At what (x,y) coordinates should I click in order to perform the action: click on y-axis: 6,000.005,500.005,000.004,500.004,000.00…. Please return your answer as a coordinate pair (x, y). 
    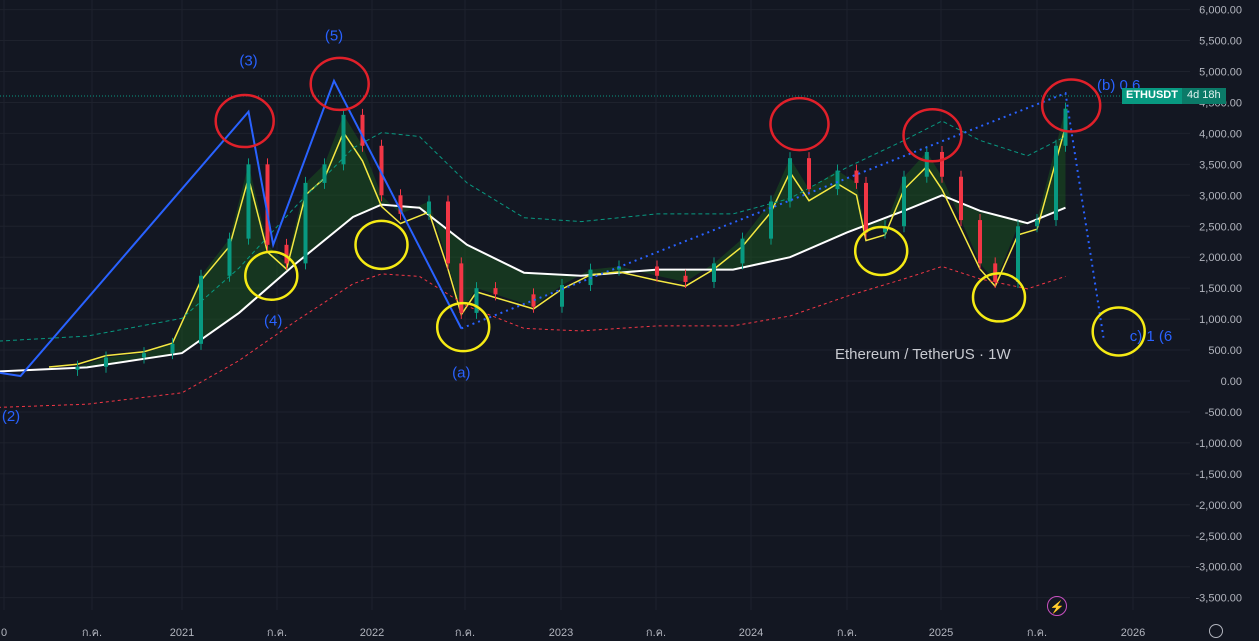
    Looking at the image, I should click on (1219, 305).